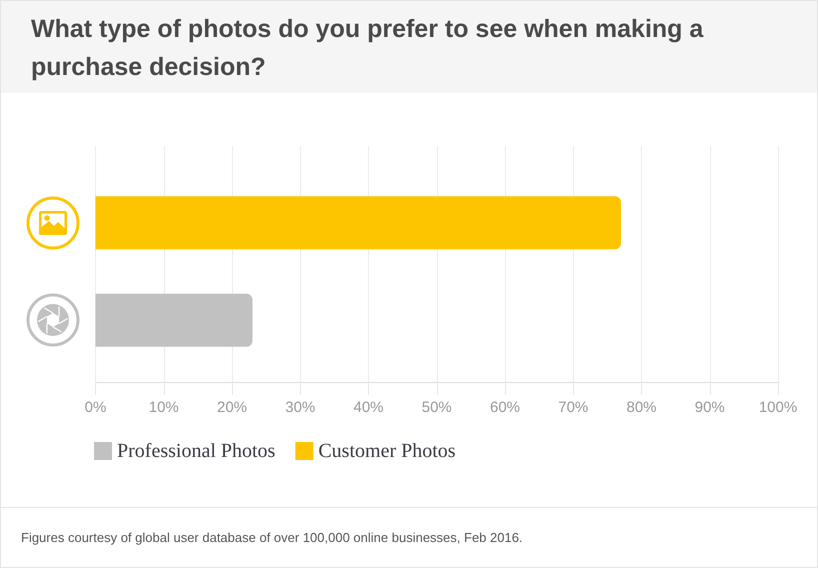  Describe the element at coordinates (232, 407) in the screenshot. I see `x-tick-label: 20%` at that location.